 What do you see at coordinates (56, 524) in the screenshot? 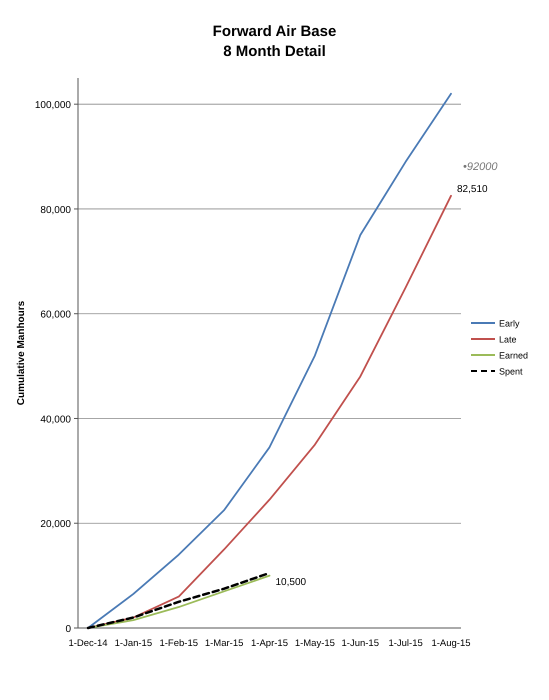
I see `y-tick-label: 20,000` at bounding box center [56, 524].